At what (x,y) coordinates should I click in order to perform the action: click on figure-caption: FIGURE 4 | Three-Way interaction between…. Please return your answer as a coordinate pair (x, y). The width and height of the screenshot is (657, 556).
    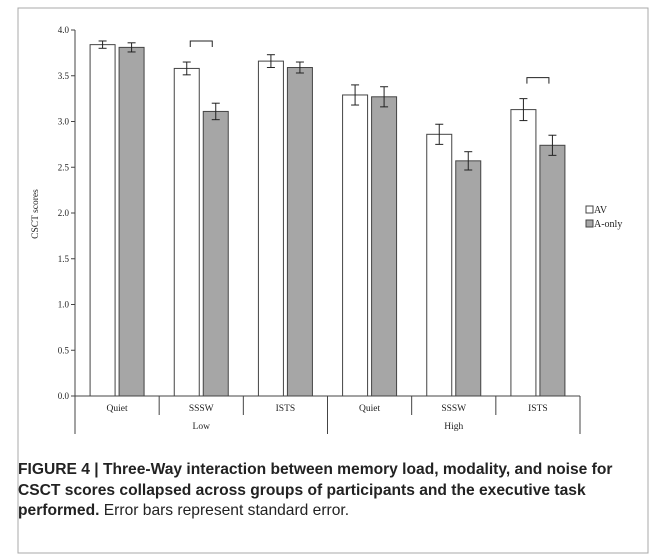
    Looking at the image, I should click on (333, 491).